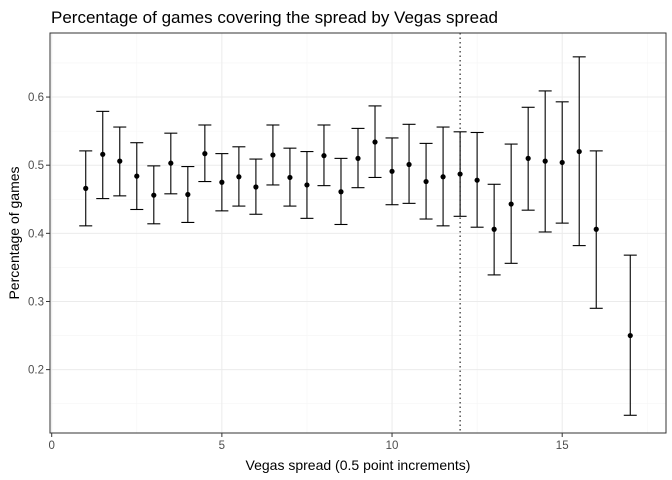 The height and width of the screenshot is (480, 672). What do you see at coordinates (308, 442) in the screenshot?
I see `x-axis: 0 5 10 15` at bounding box center [308, 442].